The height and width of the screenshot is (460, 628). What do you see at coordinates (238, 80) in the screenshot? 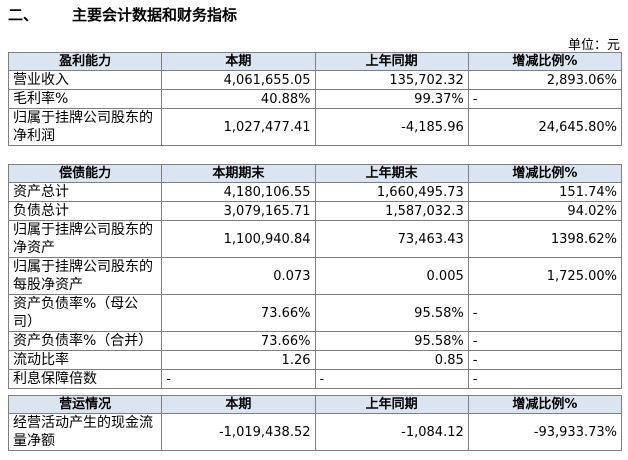
I see `cell: 4,061,655.05` at bounding box center [238, 80].